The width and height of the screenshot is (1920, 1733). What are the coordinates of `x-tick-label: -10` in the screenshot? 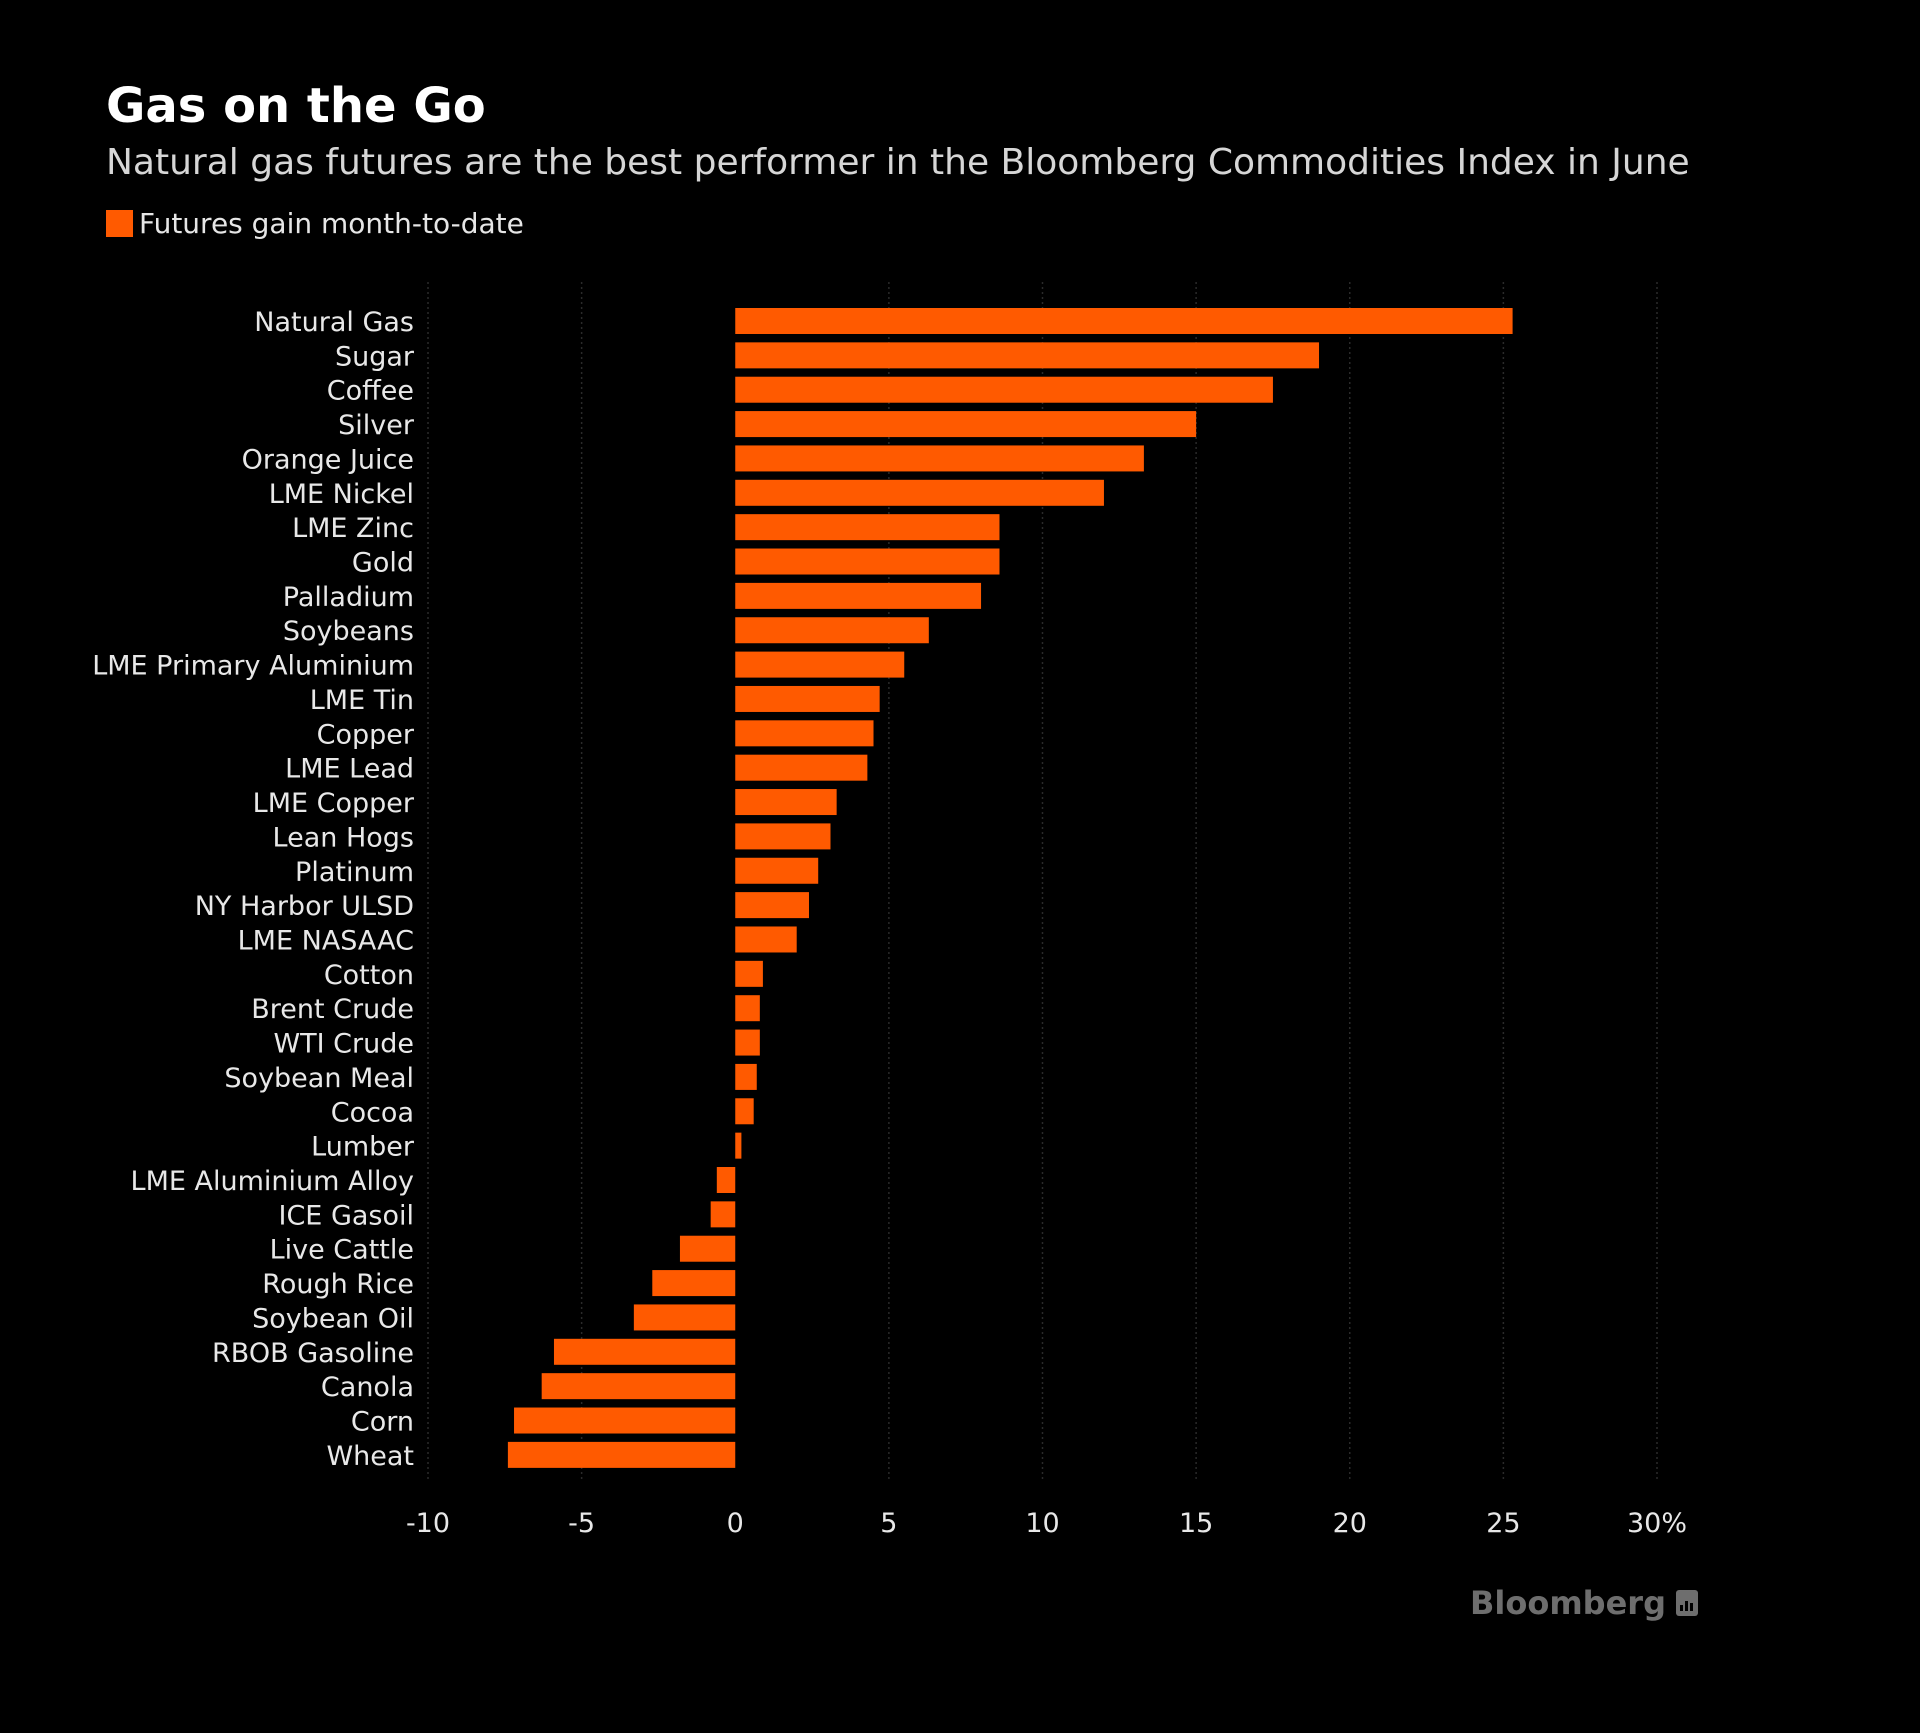 It's located at (428, 1523).